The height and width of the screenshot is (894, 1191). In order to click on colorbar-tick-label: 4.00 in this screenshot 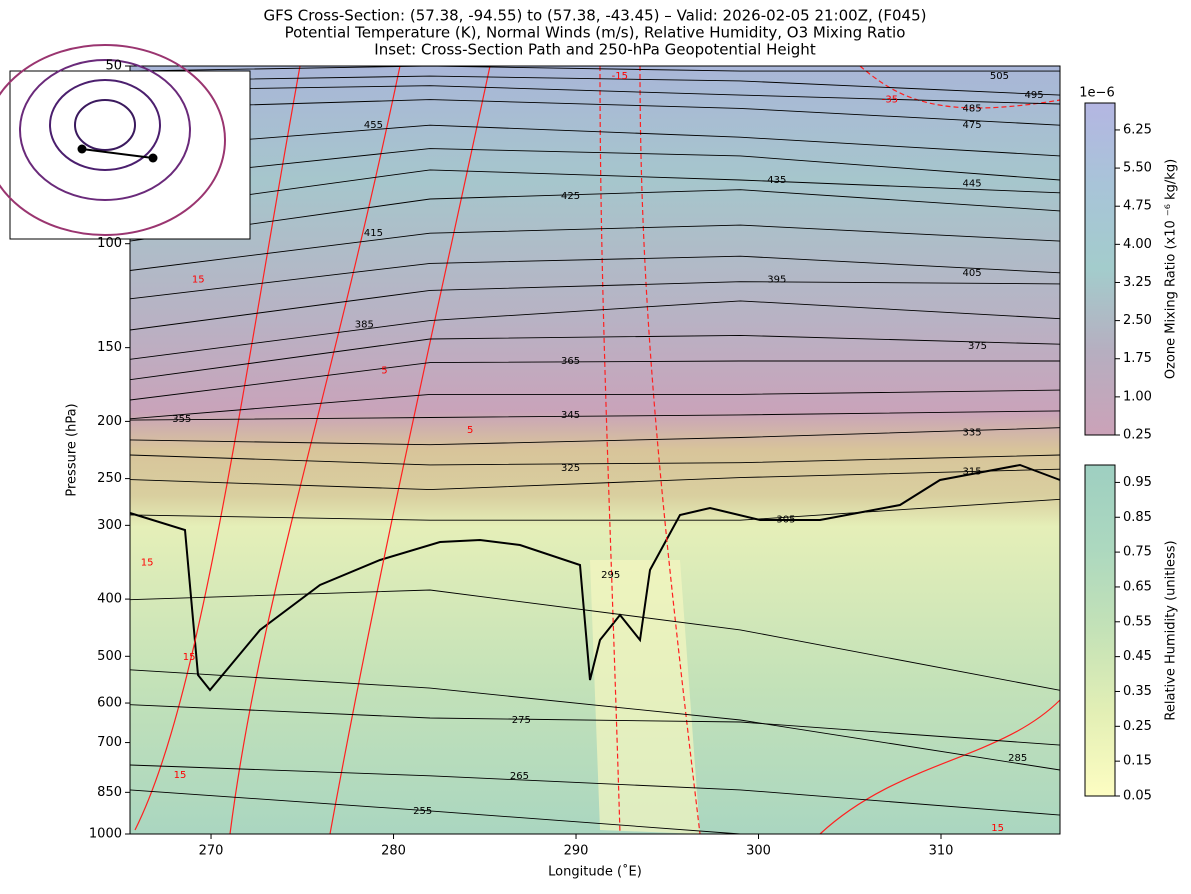, I will do `click(1137, 244)`.